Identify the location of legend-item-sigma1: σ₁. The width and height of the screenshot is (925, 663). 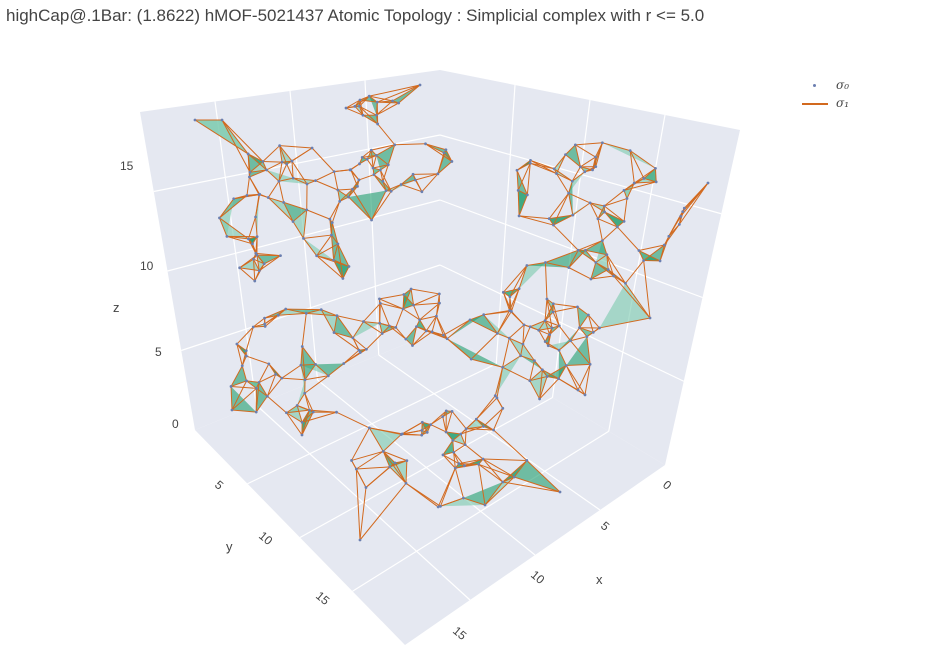
(823, 103).